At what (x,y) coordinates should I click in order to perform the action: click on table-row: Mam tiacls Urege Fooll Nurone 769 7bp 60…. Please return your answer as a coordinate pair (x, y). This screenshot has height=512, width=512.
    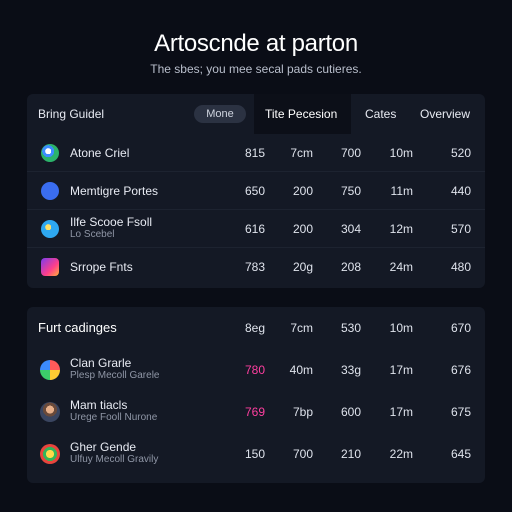
    Looking at the image, I should click on (256, 414).